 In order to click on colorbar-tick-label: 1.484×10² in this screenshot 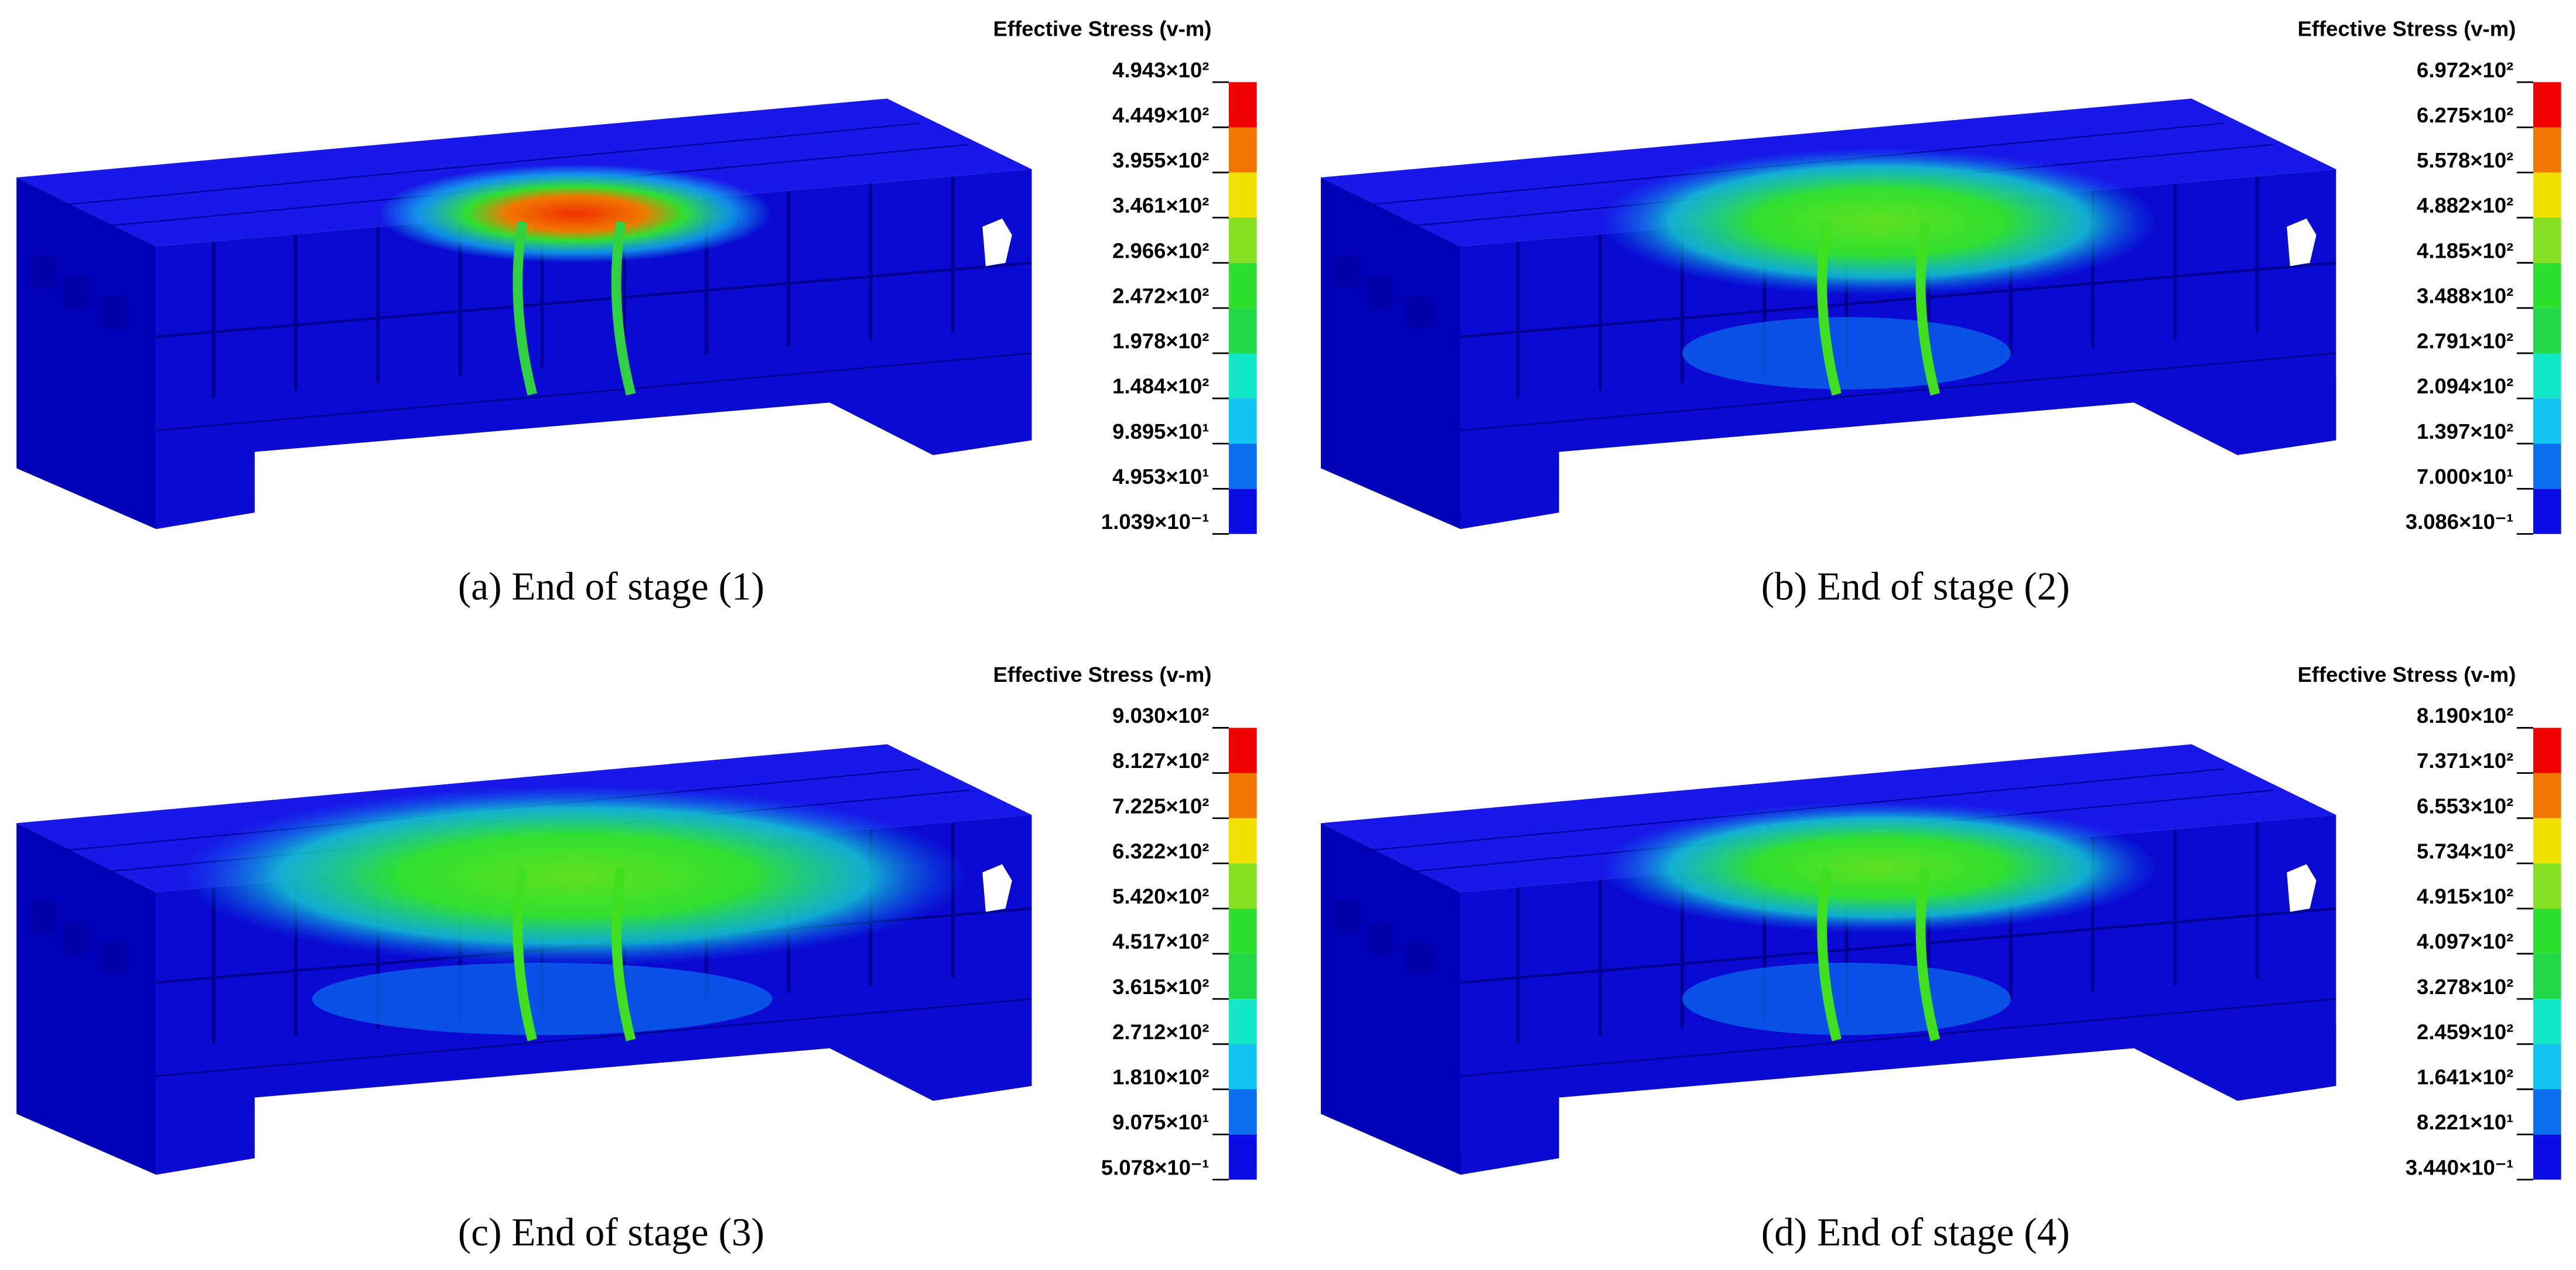, I will do `click(1161, 386)`.